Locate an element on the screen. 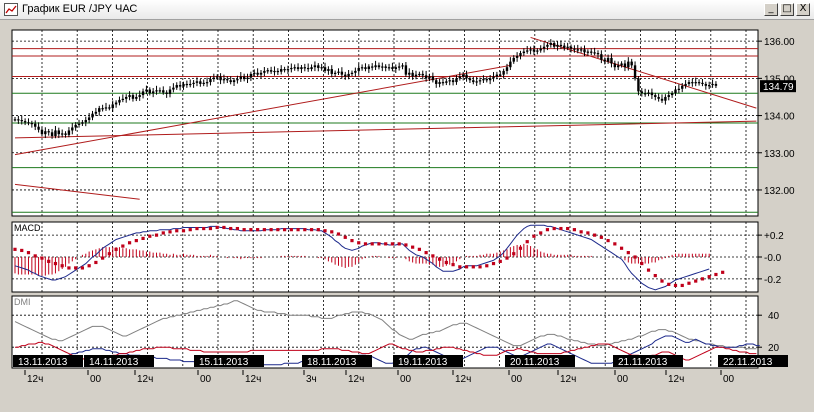 This screenshot has width=814, height=412. date-label: 14.11.2013 is located at coordinates (114, 362).